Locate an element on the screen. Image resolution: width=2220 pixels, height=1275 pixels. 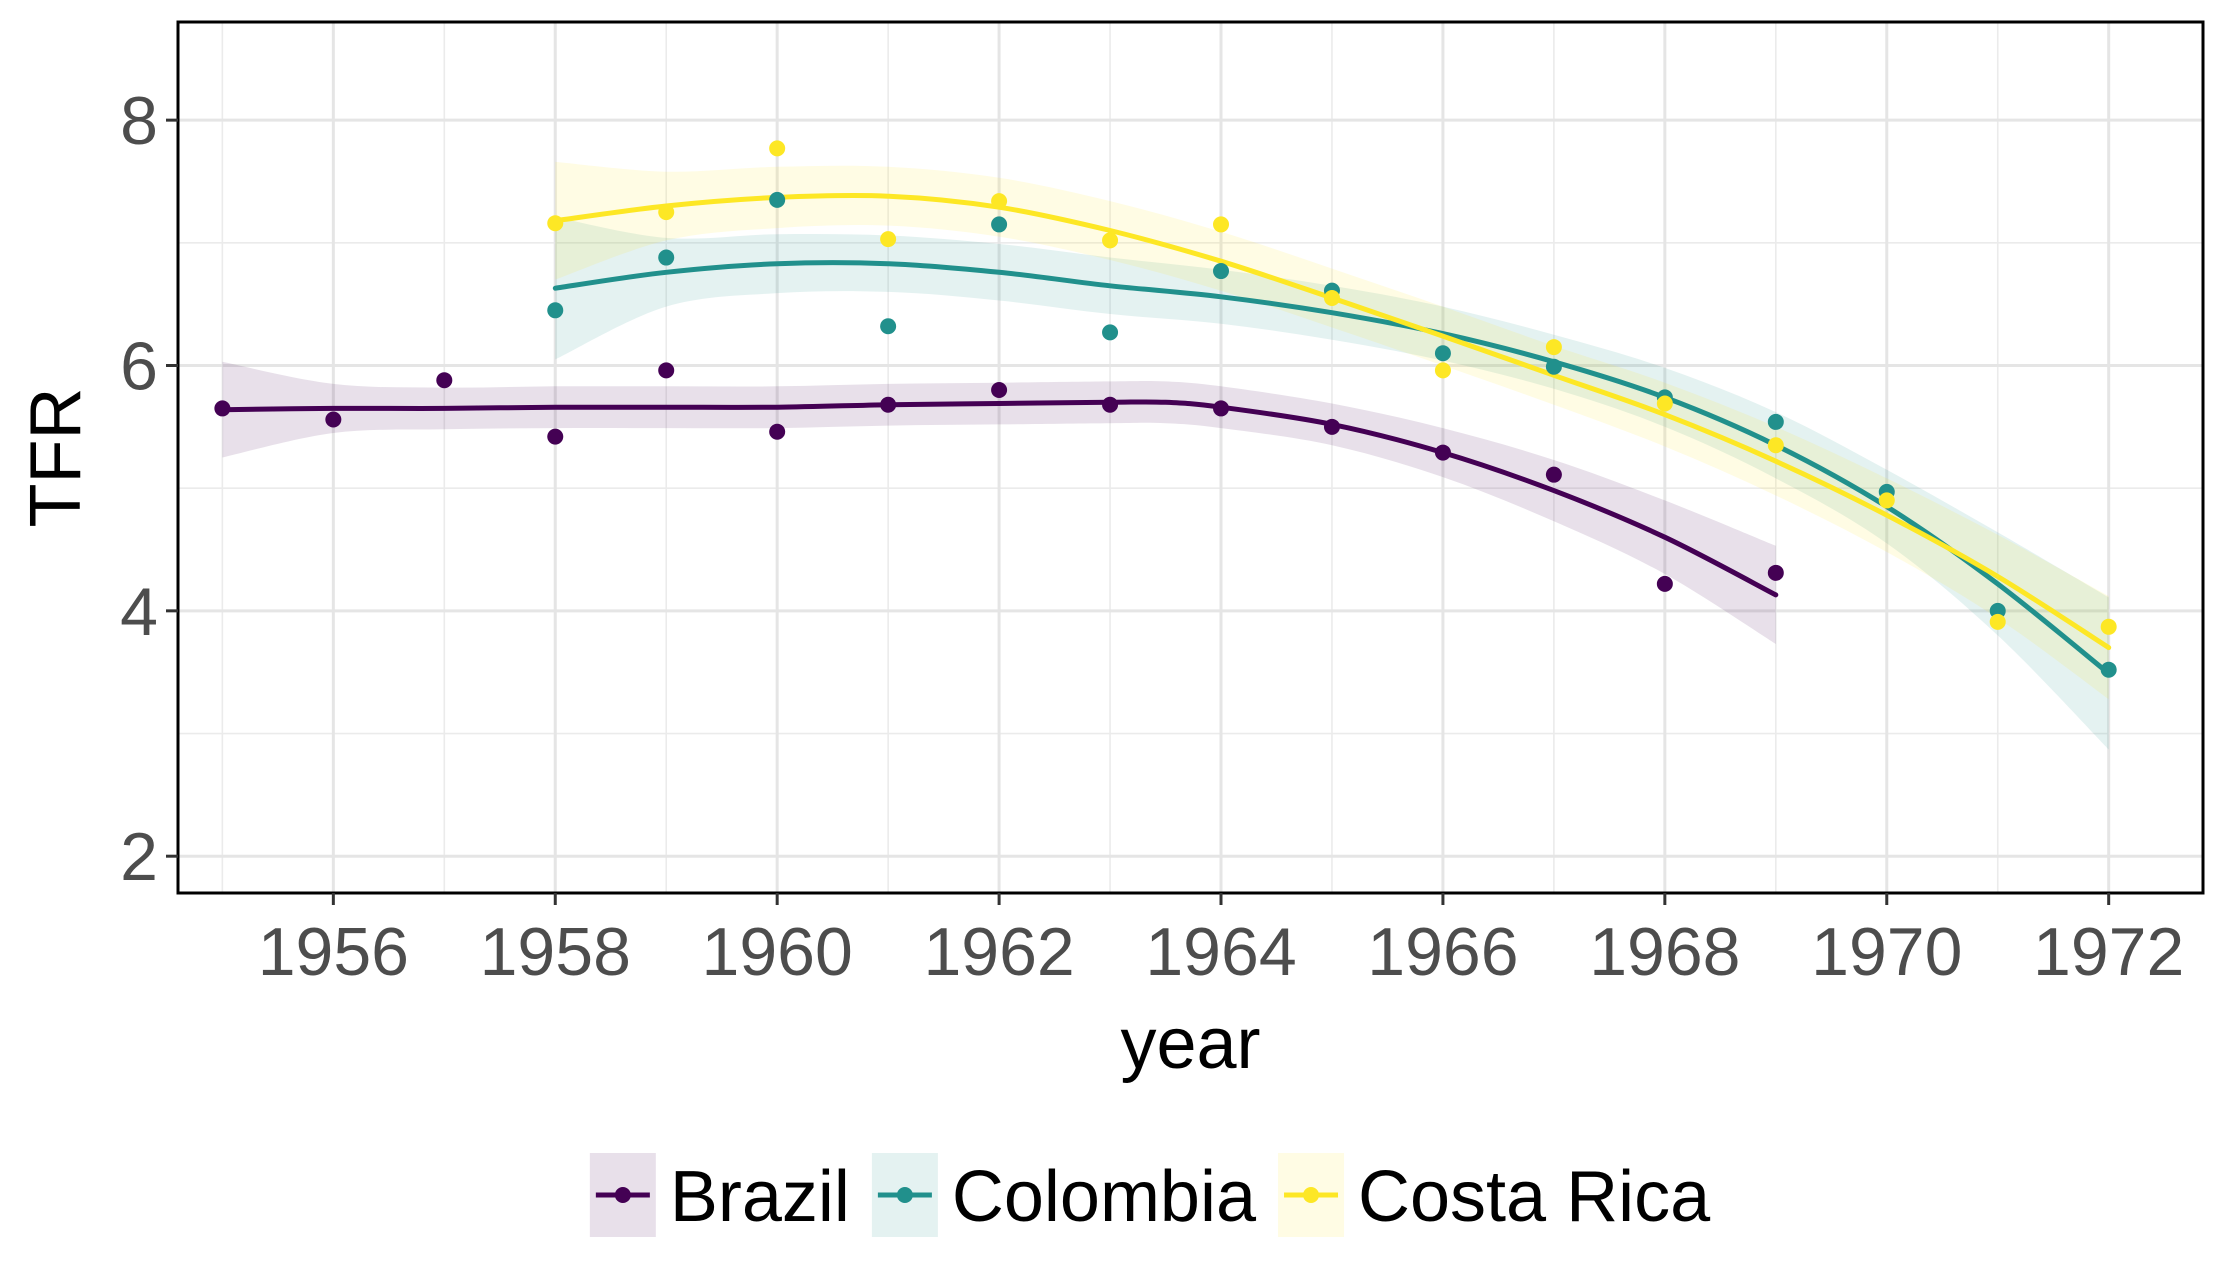
x-tick-label: 1966 is located at coordinates (1442, 952).